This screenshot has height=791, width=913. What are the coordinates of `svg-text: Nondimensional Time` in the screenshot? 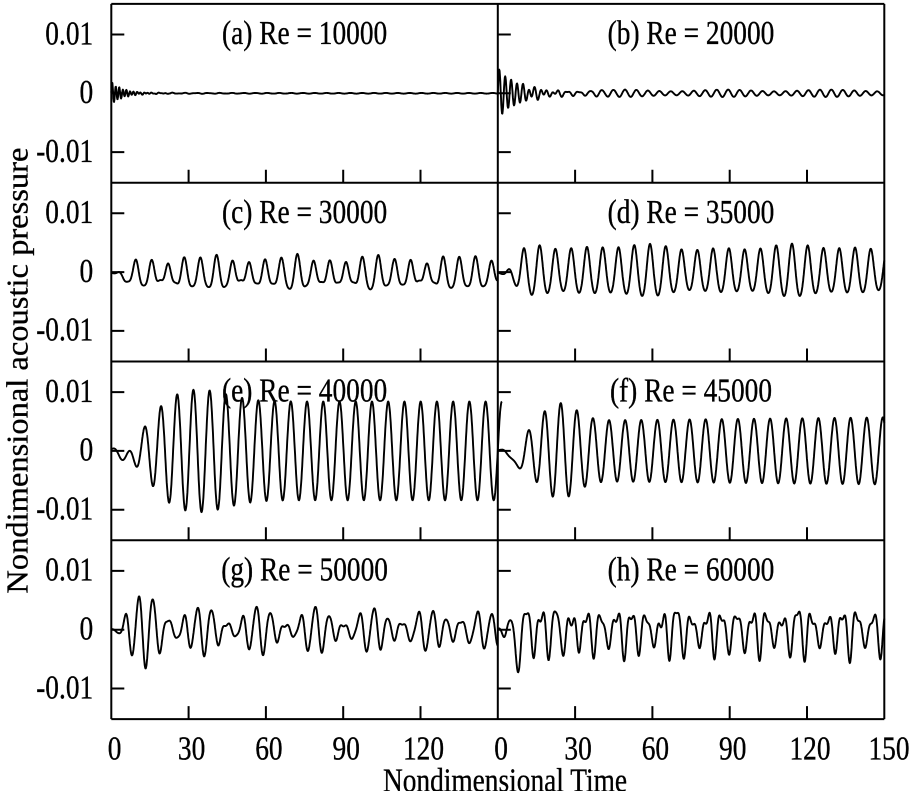 It's located at (505, 776).